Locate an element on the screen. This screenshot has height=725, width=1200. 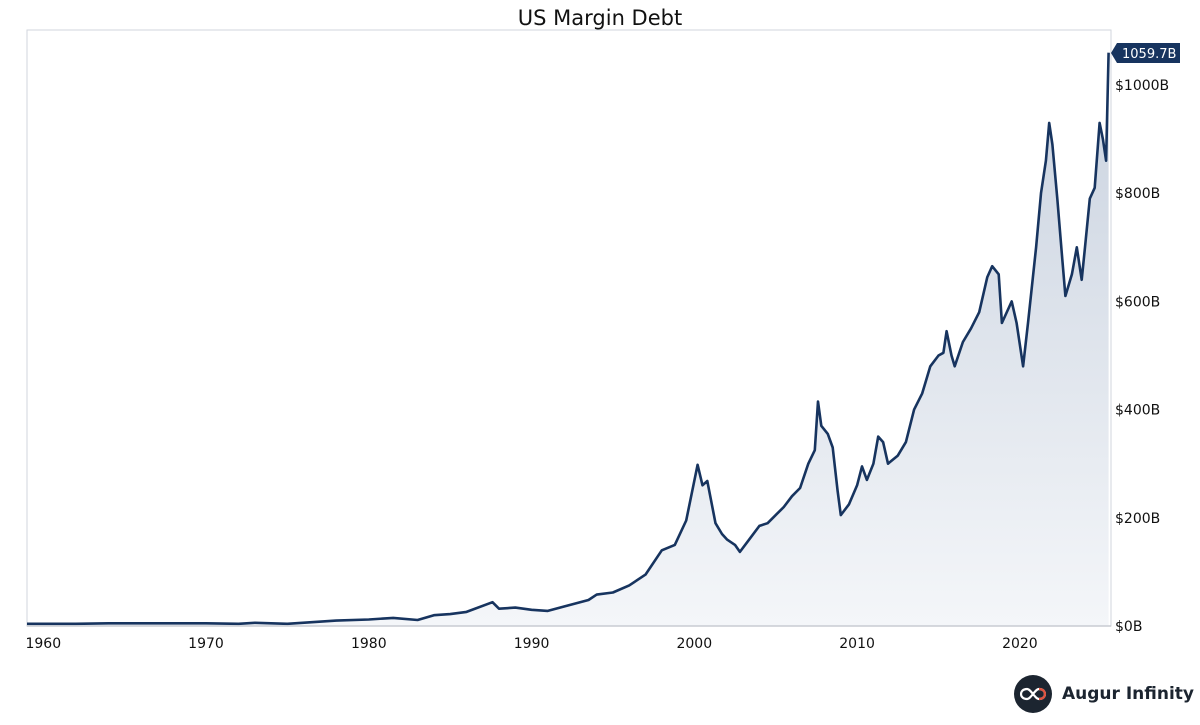
x-tick-label: 1990 is located at coordinates (532, 644).